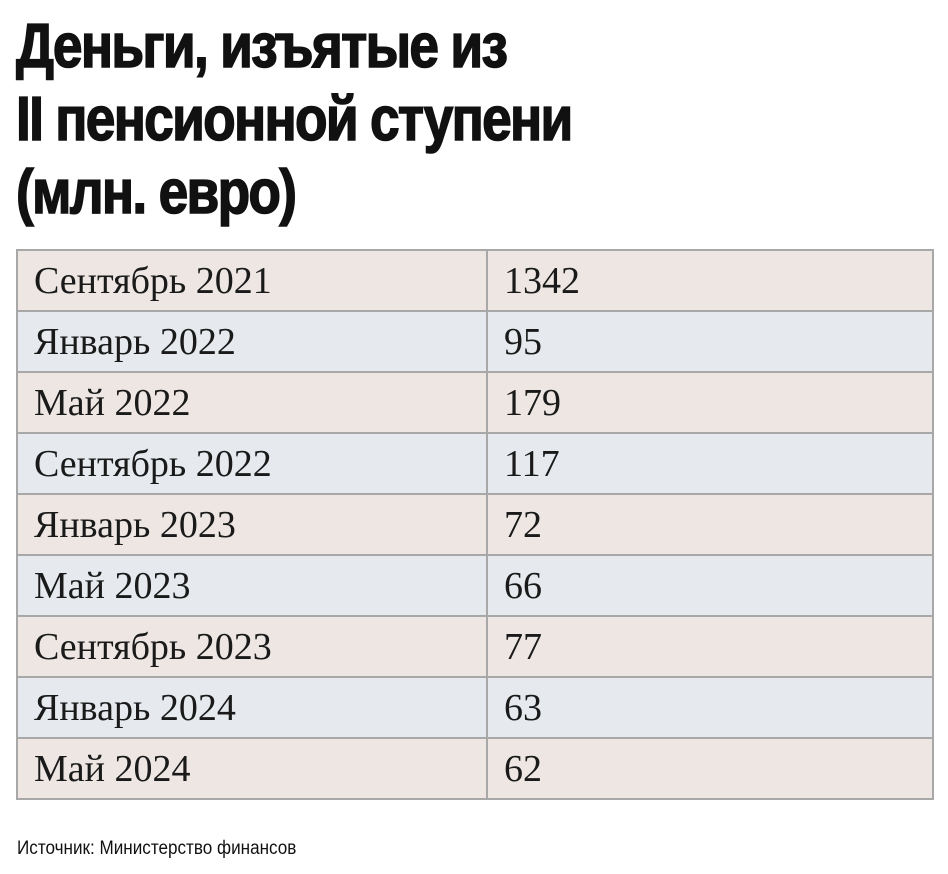 This screenshot has height=874, width=948. Describe the element at coordinates (710, 341) in the screenshot. I see `value-cell: 95` at that location.